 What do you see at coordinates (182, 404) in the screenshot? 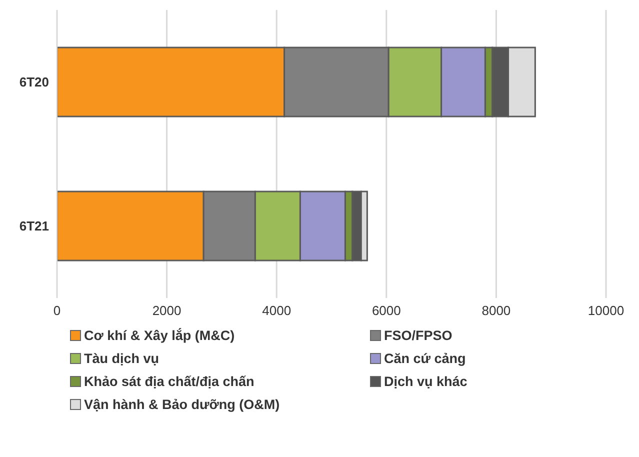
I see `legend-label: Vận hành & Bảo dưỡng (O&M)` at bounding box center [182, 404].